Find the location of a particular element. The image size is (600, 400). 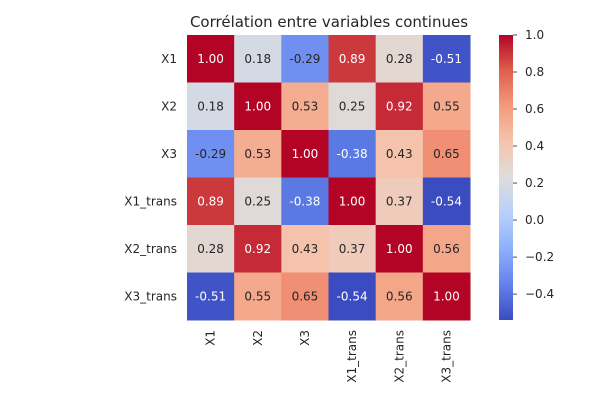

colorbar-tick-label: −0.4 is located at coordinates (539, 294).